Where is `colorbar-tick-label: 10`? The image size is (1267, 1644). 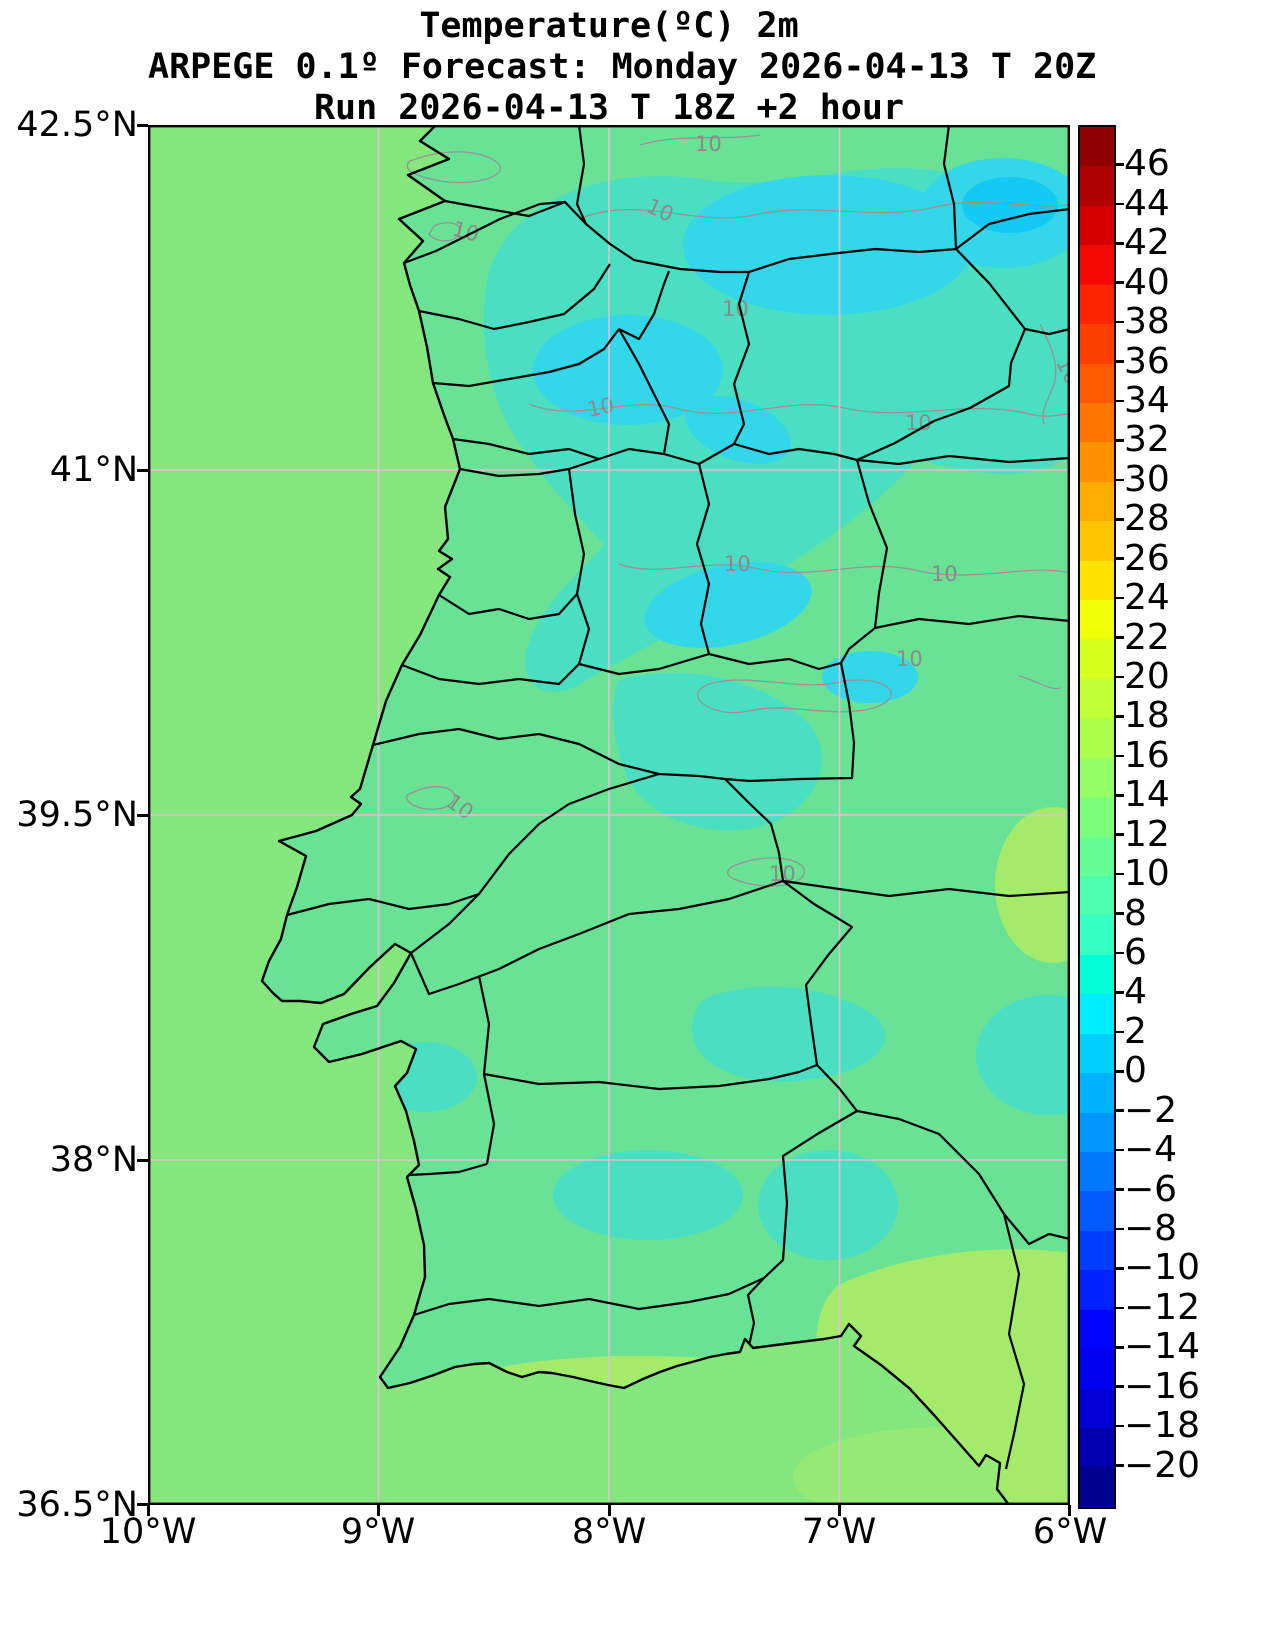
colorbar-tick-label: 10 is located at coordinates (1147, 874).